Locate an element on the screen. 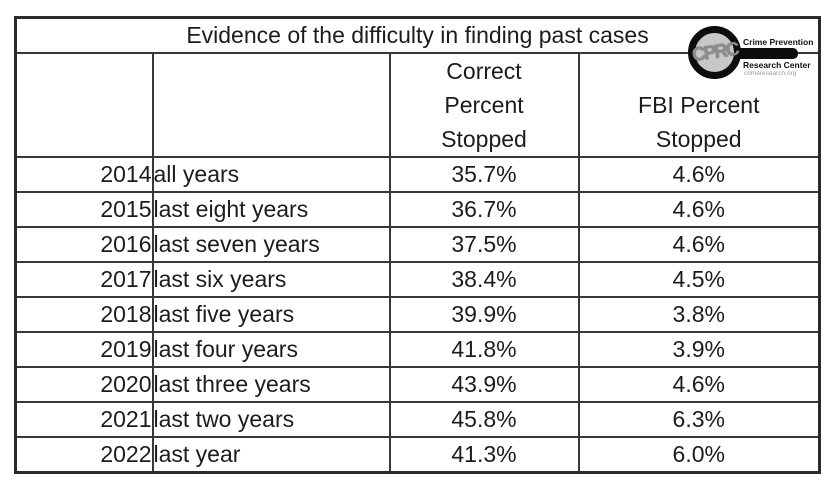 The image size is (839, 488). header-line: FBI Percent is located at coordinates (699, 105).